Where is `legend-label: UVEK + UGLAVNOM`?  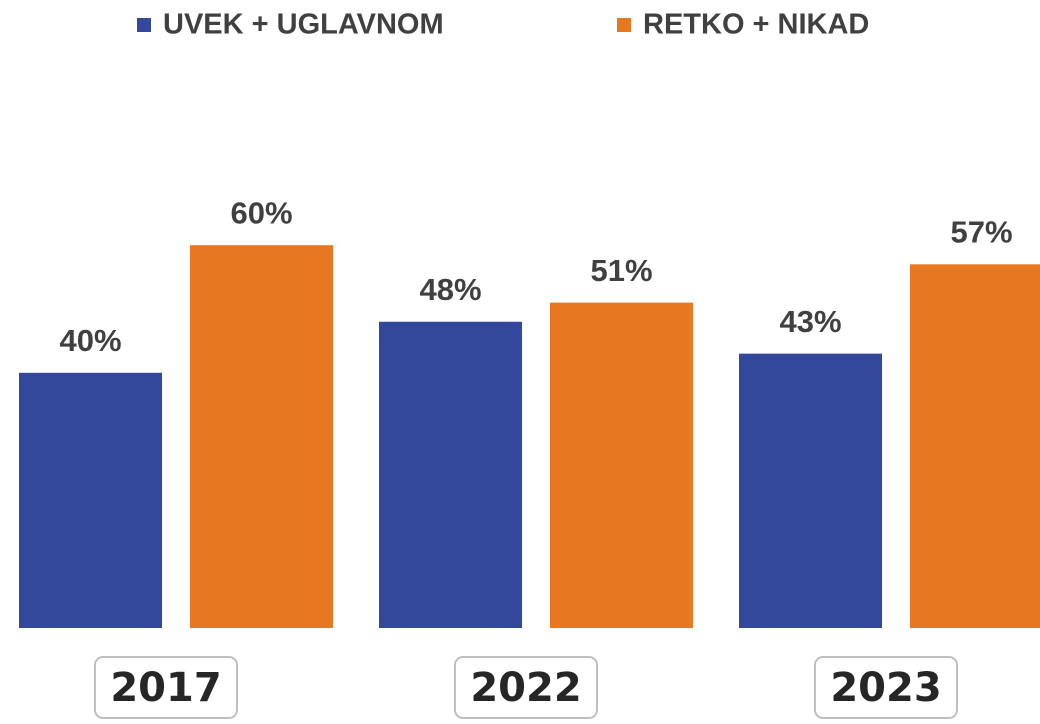
legend-label: UVEK + UGLAVNOM is located at coordinates (303, 25).